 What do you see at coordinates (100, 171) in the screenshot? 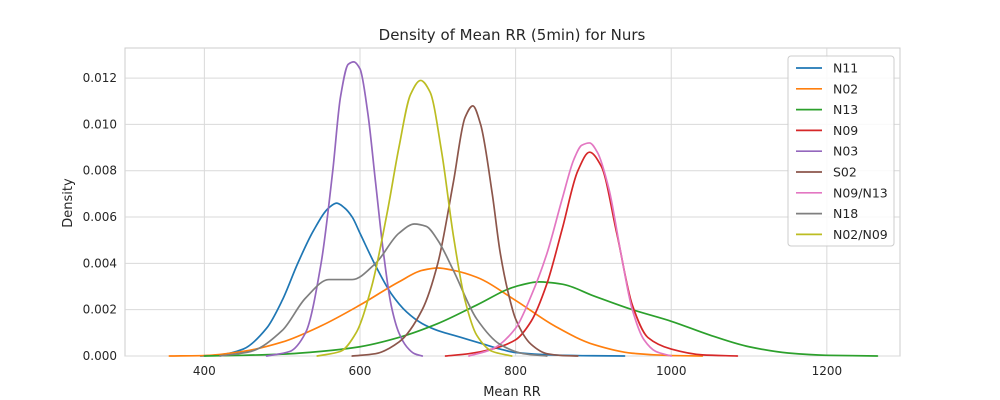
I see `y-tick-label: 0.008` at bounding box center [100, 171].